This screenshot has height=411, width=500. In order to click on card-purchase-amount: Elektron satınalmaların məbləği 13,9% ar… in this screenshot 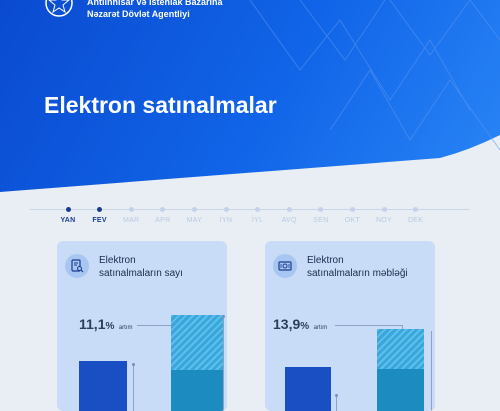, I will do `click(350, 326)`.